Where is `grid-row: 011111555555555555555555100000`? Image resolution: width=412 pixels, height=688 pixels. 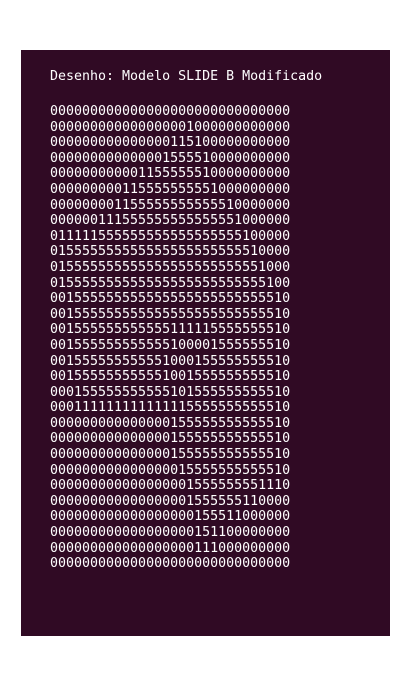
grid-row: 011111555555555555555555100000 is located at coordinates (170, 236).